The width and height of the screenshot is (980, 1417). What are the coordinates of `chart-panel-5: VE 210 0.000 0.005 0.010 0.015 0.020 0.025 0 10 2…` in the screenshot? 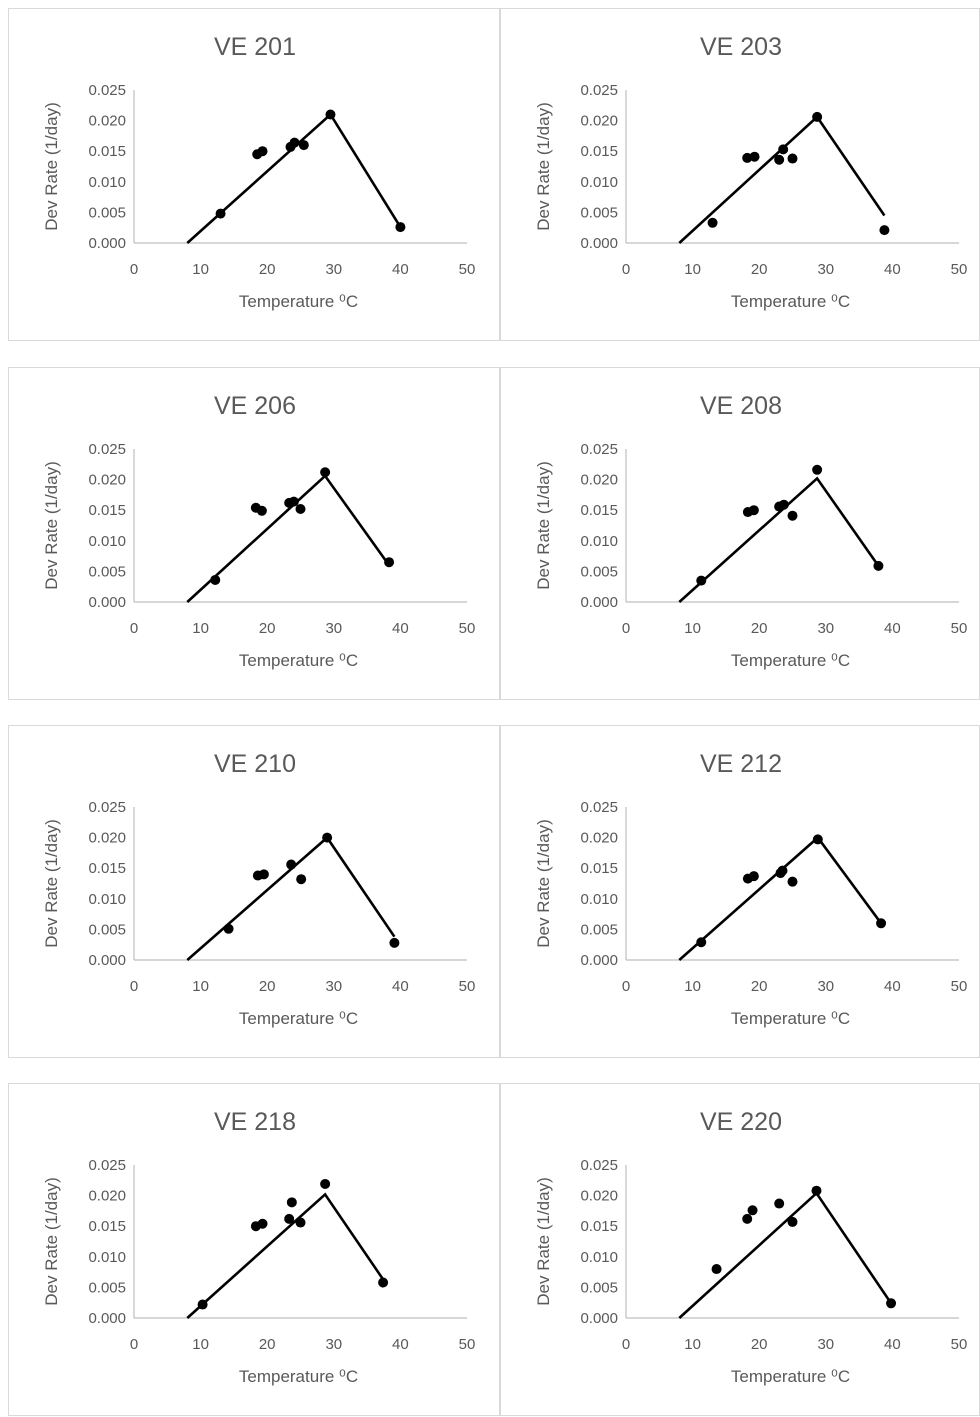 It's located at (254, 891).